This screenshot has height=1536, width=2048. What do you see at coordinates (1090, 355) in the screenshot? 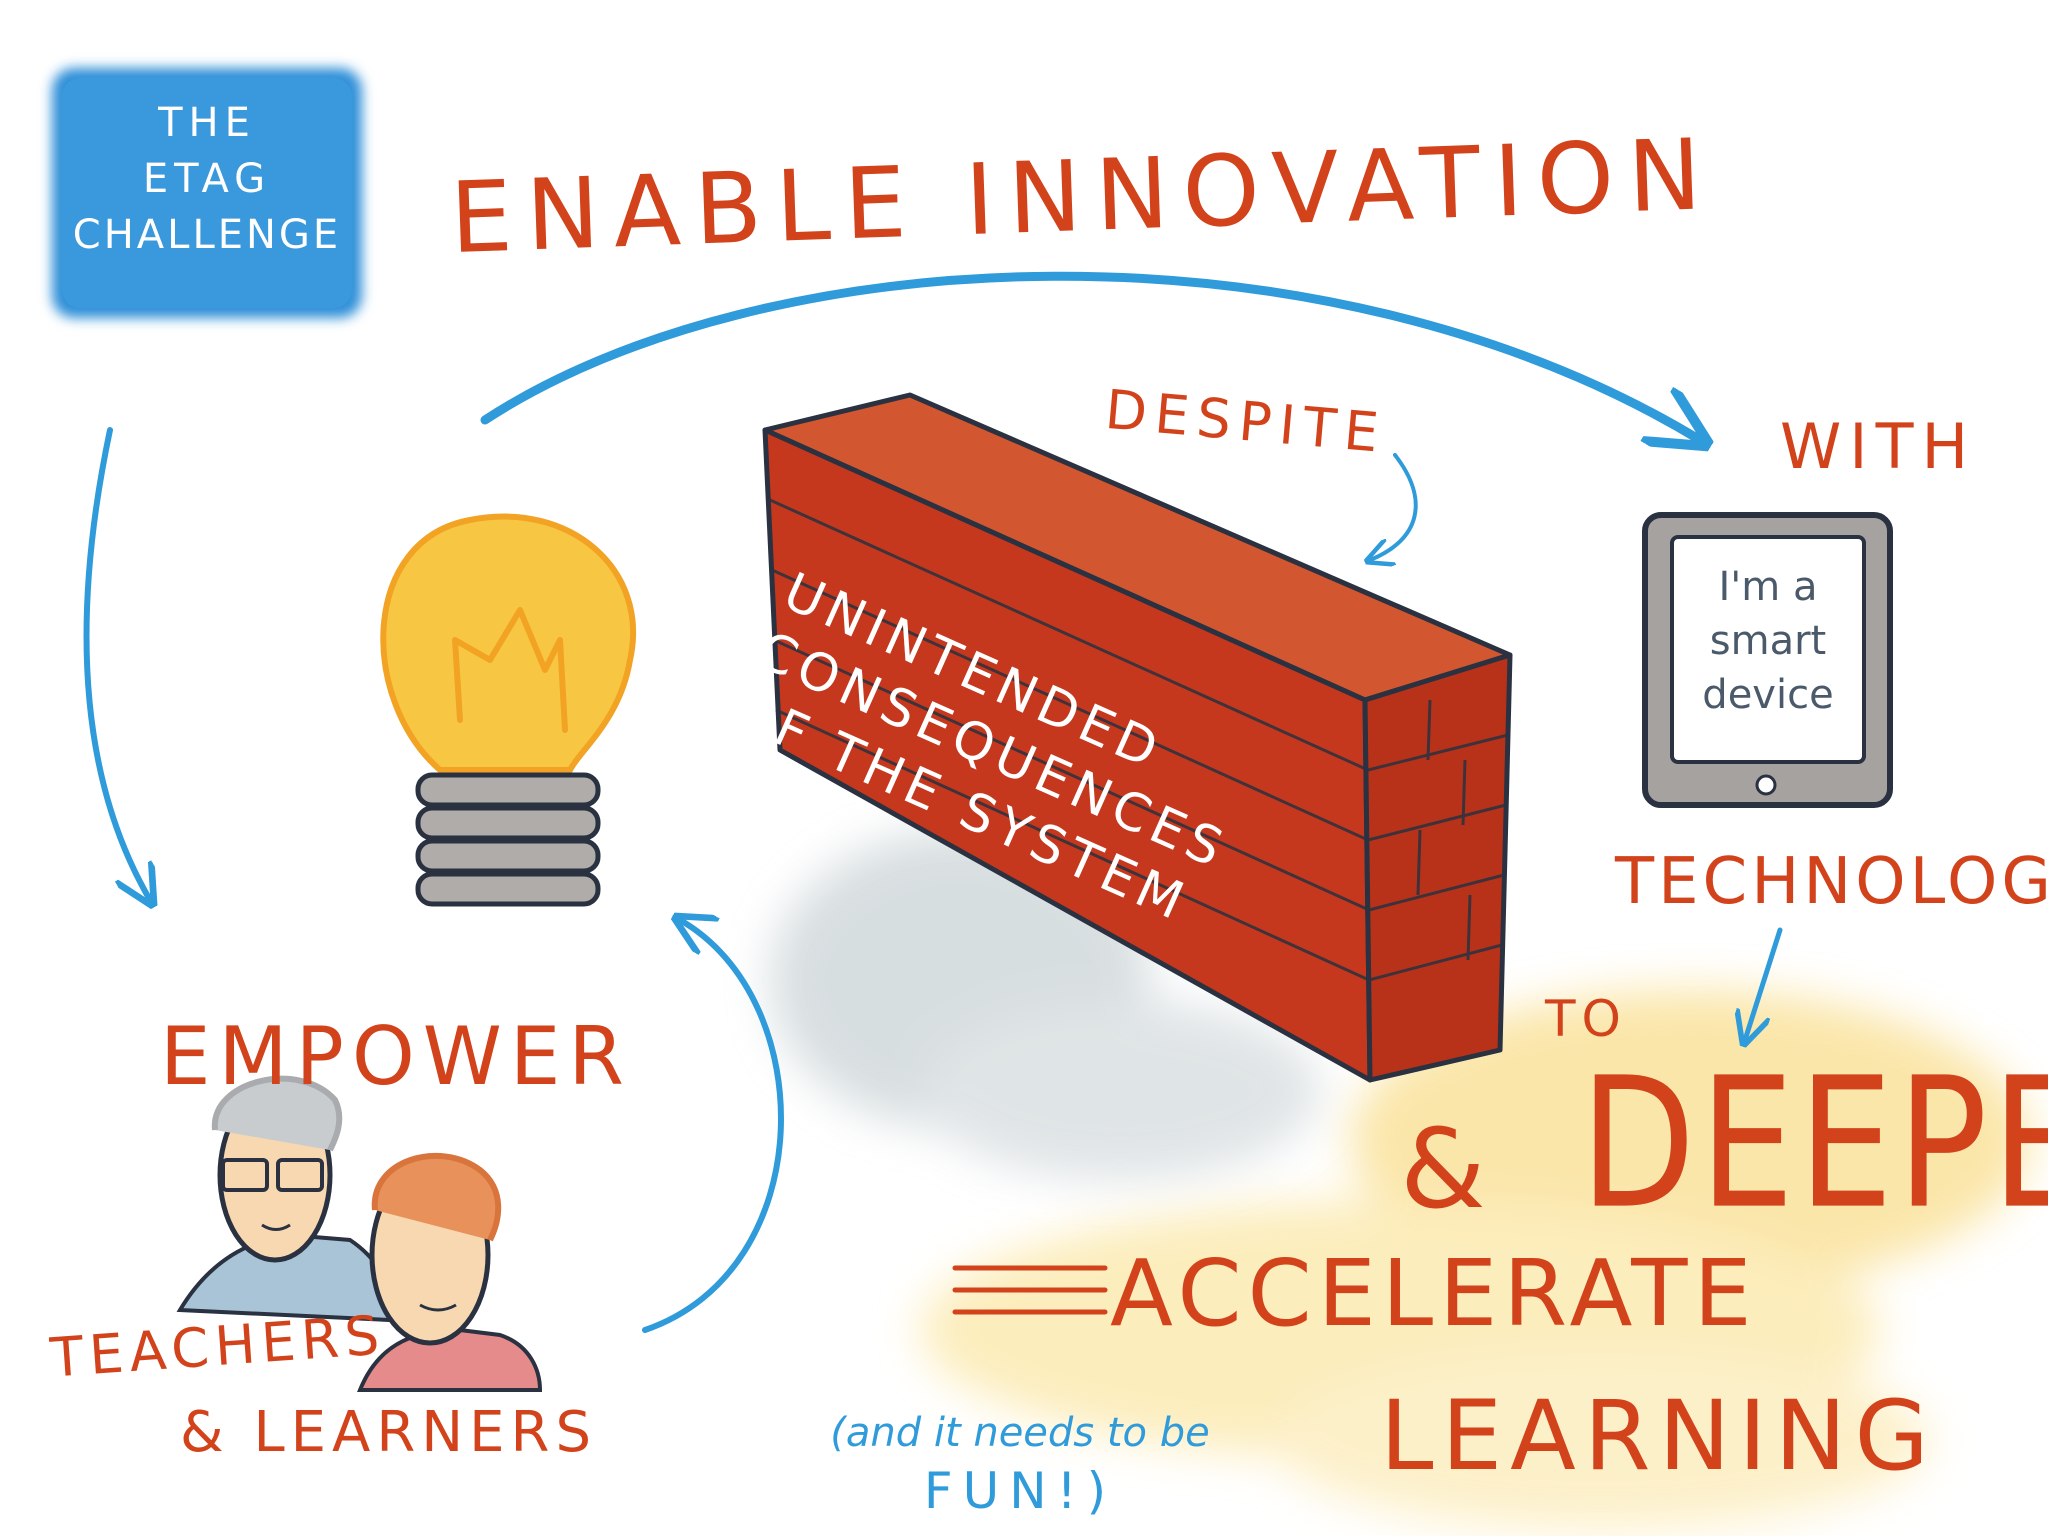
I see `enable-arc-arrow` at bounding box center [1090, 355].